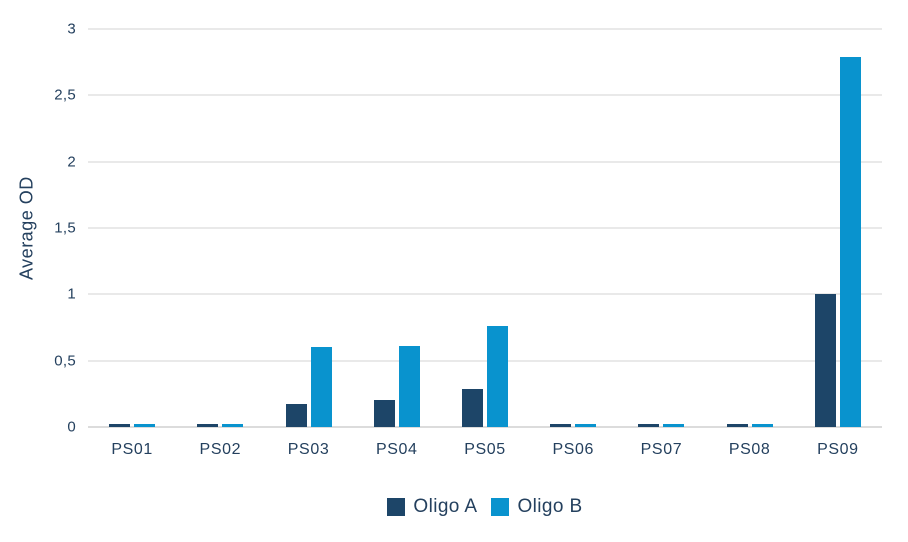  I want to click on bar-oligo-b-ps01, so click(145, 425).